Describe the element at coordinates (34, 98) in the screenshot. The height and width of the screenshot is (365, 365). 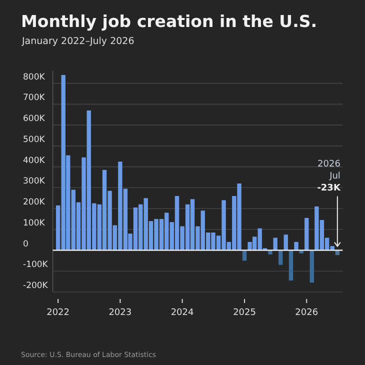
I see `y-tick-label: 700K` at that location.